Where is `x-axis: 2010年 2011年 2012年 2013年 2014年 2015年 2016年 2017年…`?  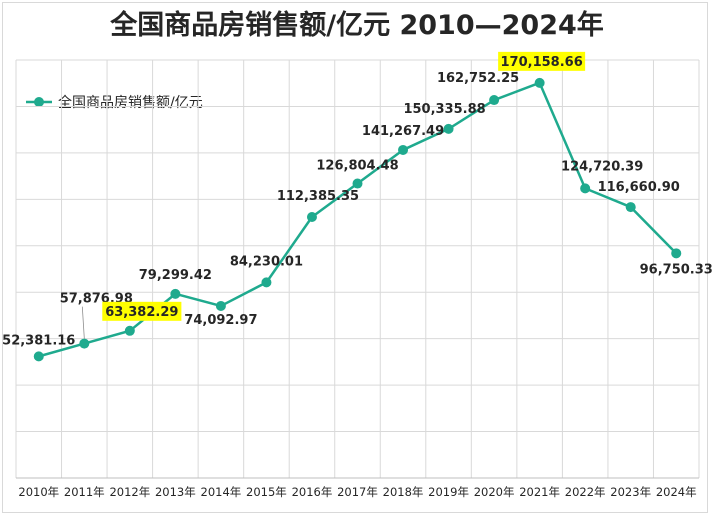
x-axis: 2010年 2011年 2012年 2013年 2014年 2015年 2016年 2017年… is located at coordinates (357, 488).